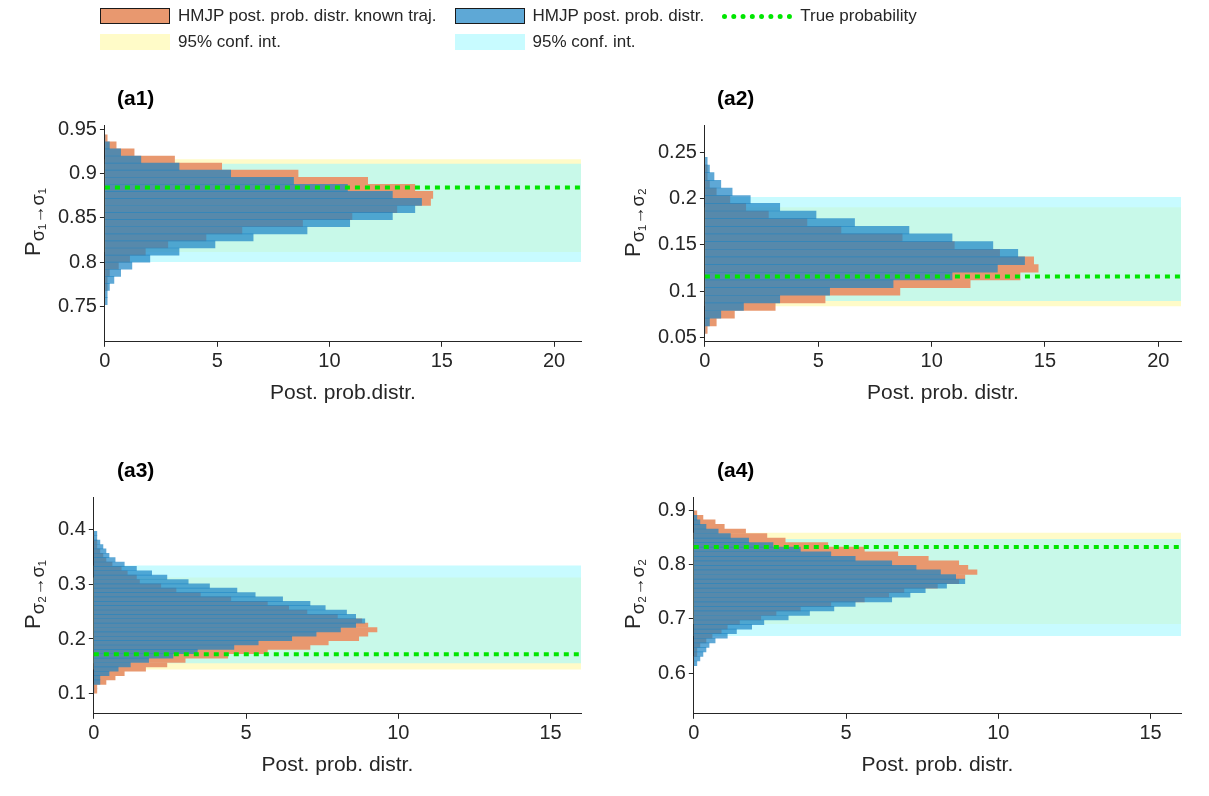  What do you see at coordinates (618, 16) in the screenshot?
I see `legend-label: HMJP post. prob. distr.` at bounding box center [618, 16].